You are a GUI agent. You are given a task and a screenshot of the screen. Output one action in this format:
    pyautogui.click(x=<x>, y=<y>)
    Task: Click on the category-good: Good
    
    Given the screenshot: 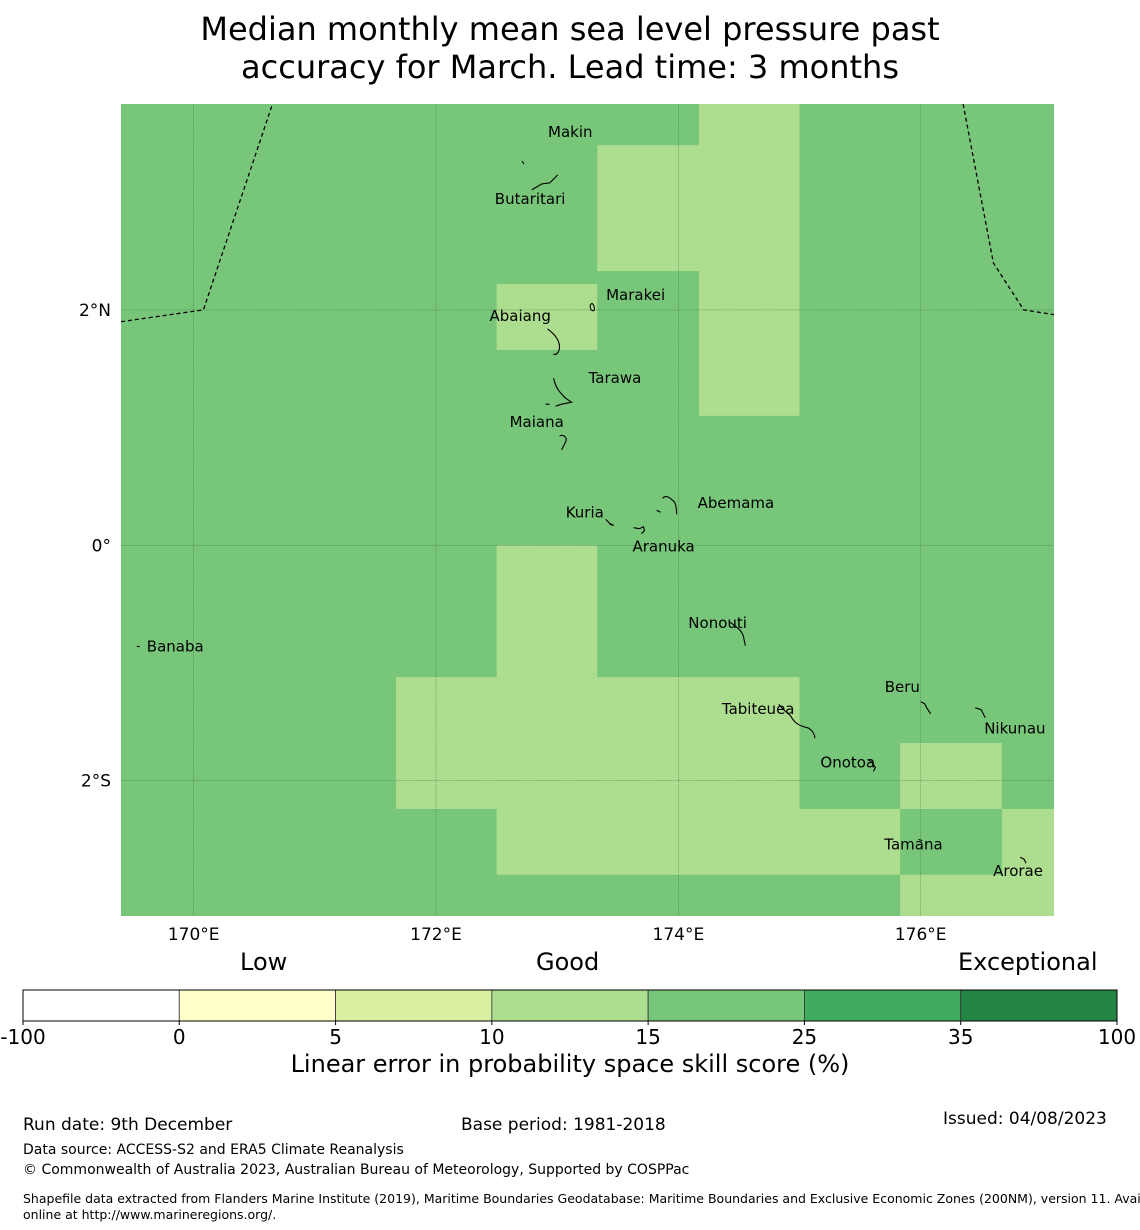 What is the action you would take?
    pyautogui.click(x=568, y=962)
    